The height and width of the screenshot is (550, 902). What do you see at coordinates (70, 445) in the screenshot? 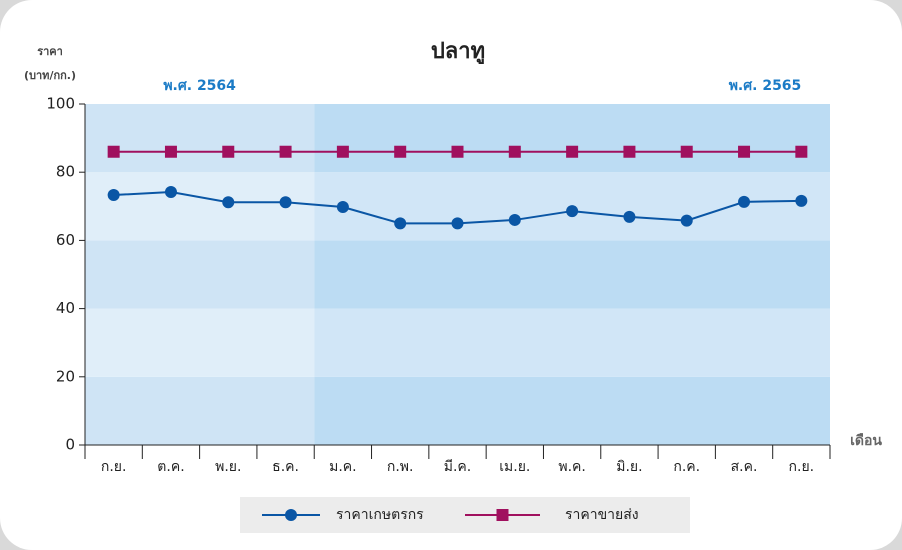
I see `y-tick-label: 0` at bounding box center [70, 445].